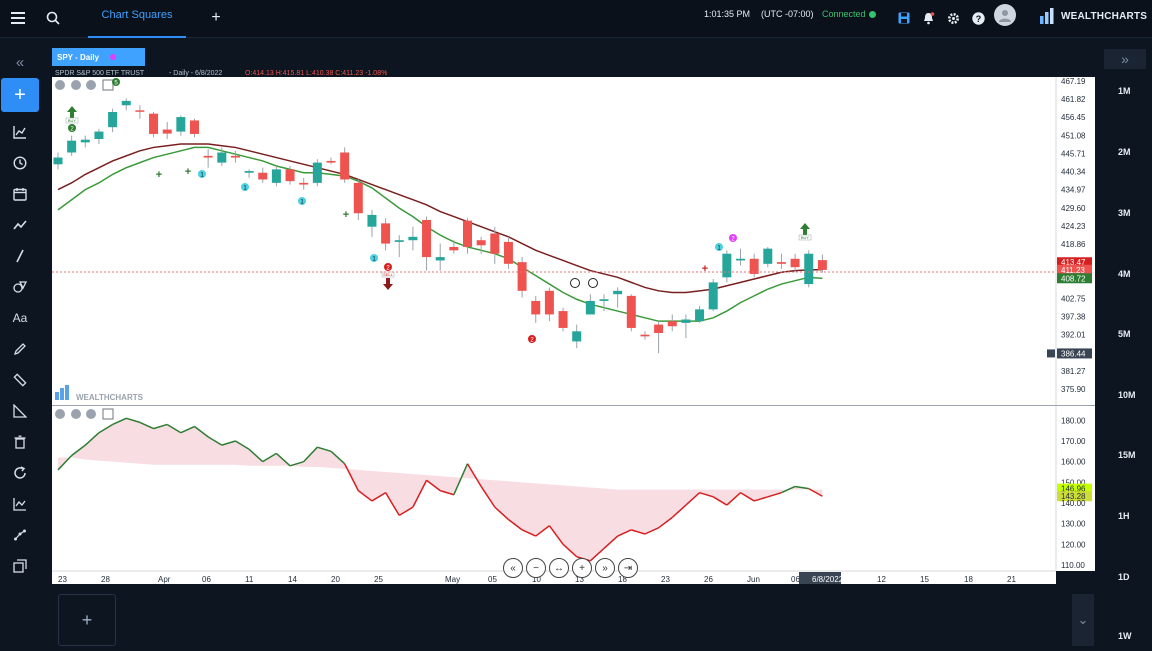 The height and width of the screenshot is (651, 1152). I want to click on interval-5m: 5M, so click(1124, 334).